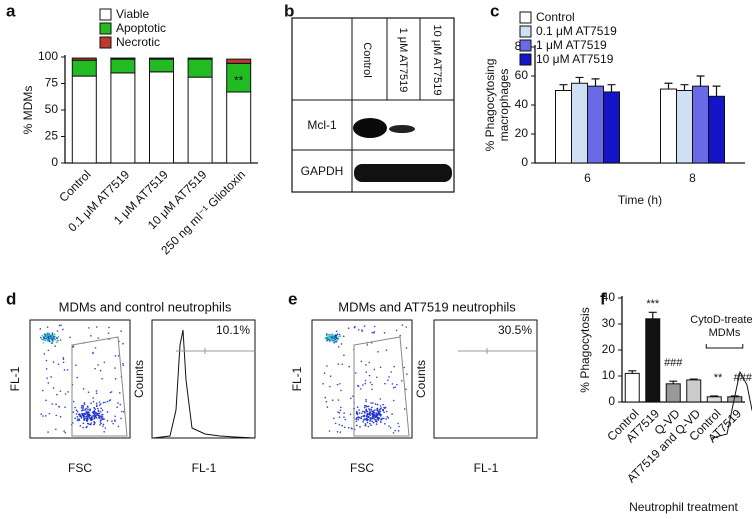 The width and height of the screenshot is (752, 519). Describe the element at coordinates (725, 333) in the screenshot. I see `bracket-label: MDMs` at that location.